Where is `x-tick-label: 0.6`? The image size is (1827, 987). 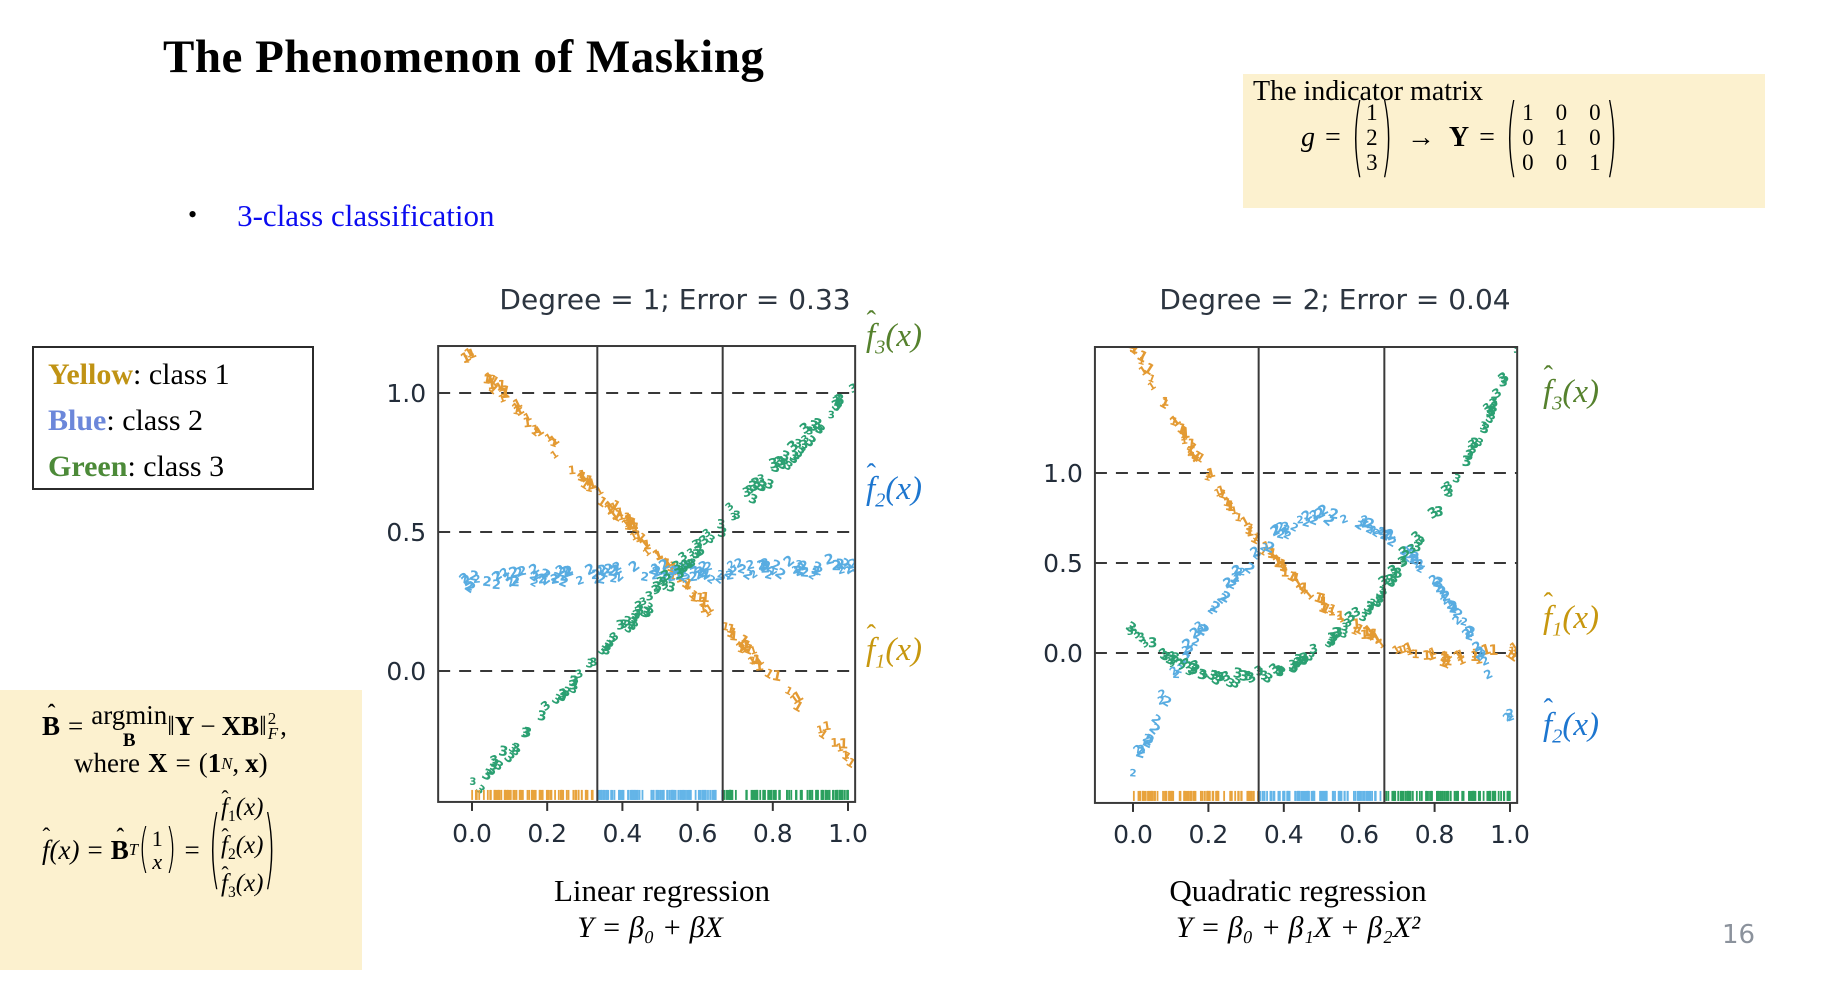
x-tick-label: 0.6 is located at coordinates (1359, 834).